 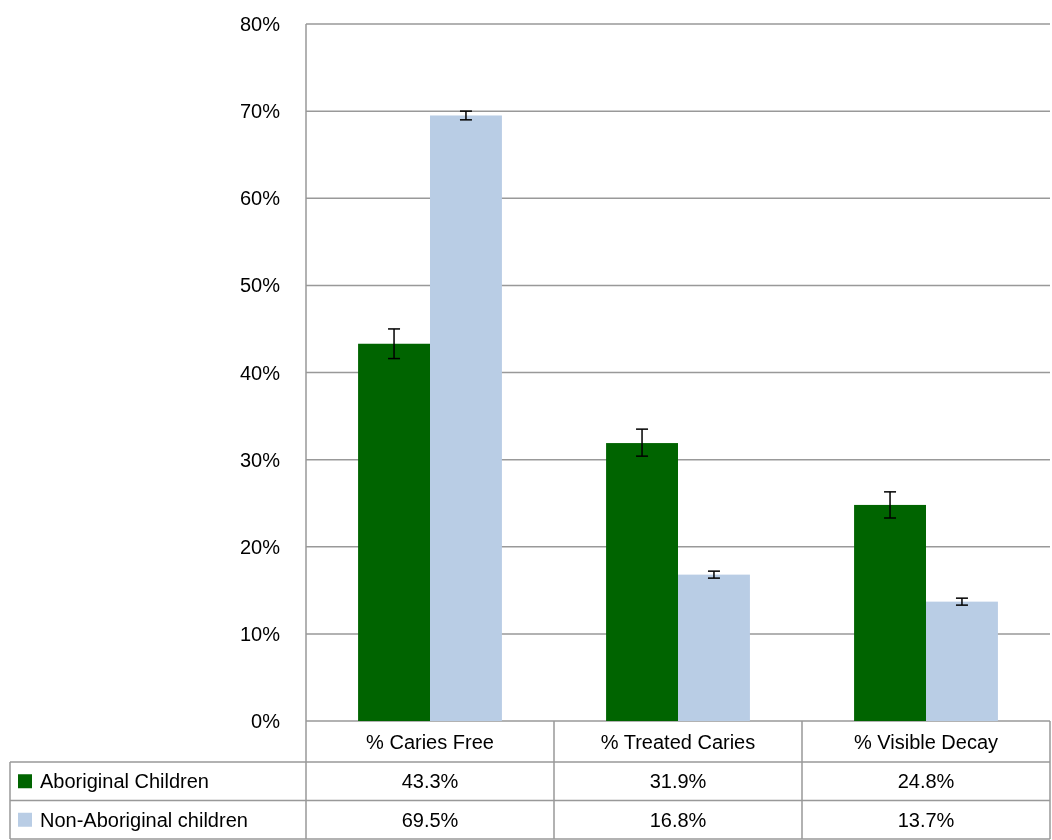 What do you see at coordinates (260, 24) in the screenshot?
I see `y-tick-label: 80%` at bounding box center [260, 24].